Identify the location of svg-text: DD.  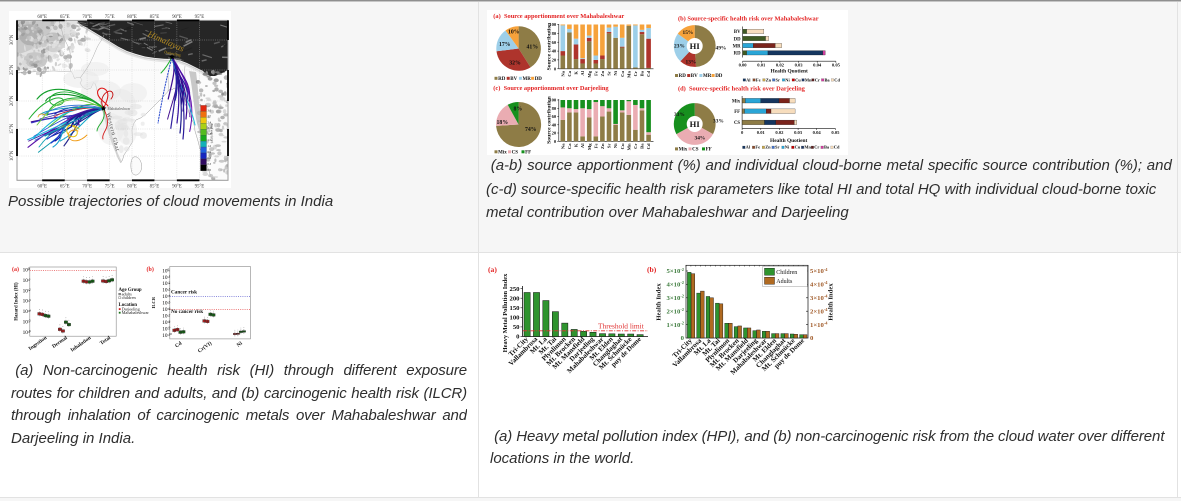
(737, 39).